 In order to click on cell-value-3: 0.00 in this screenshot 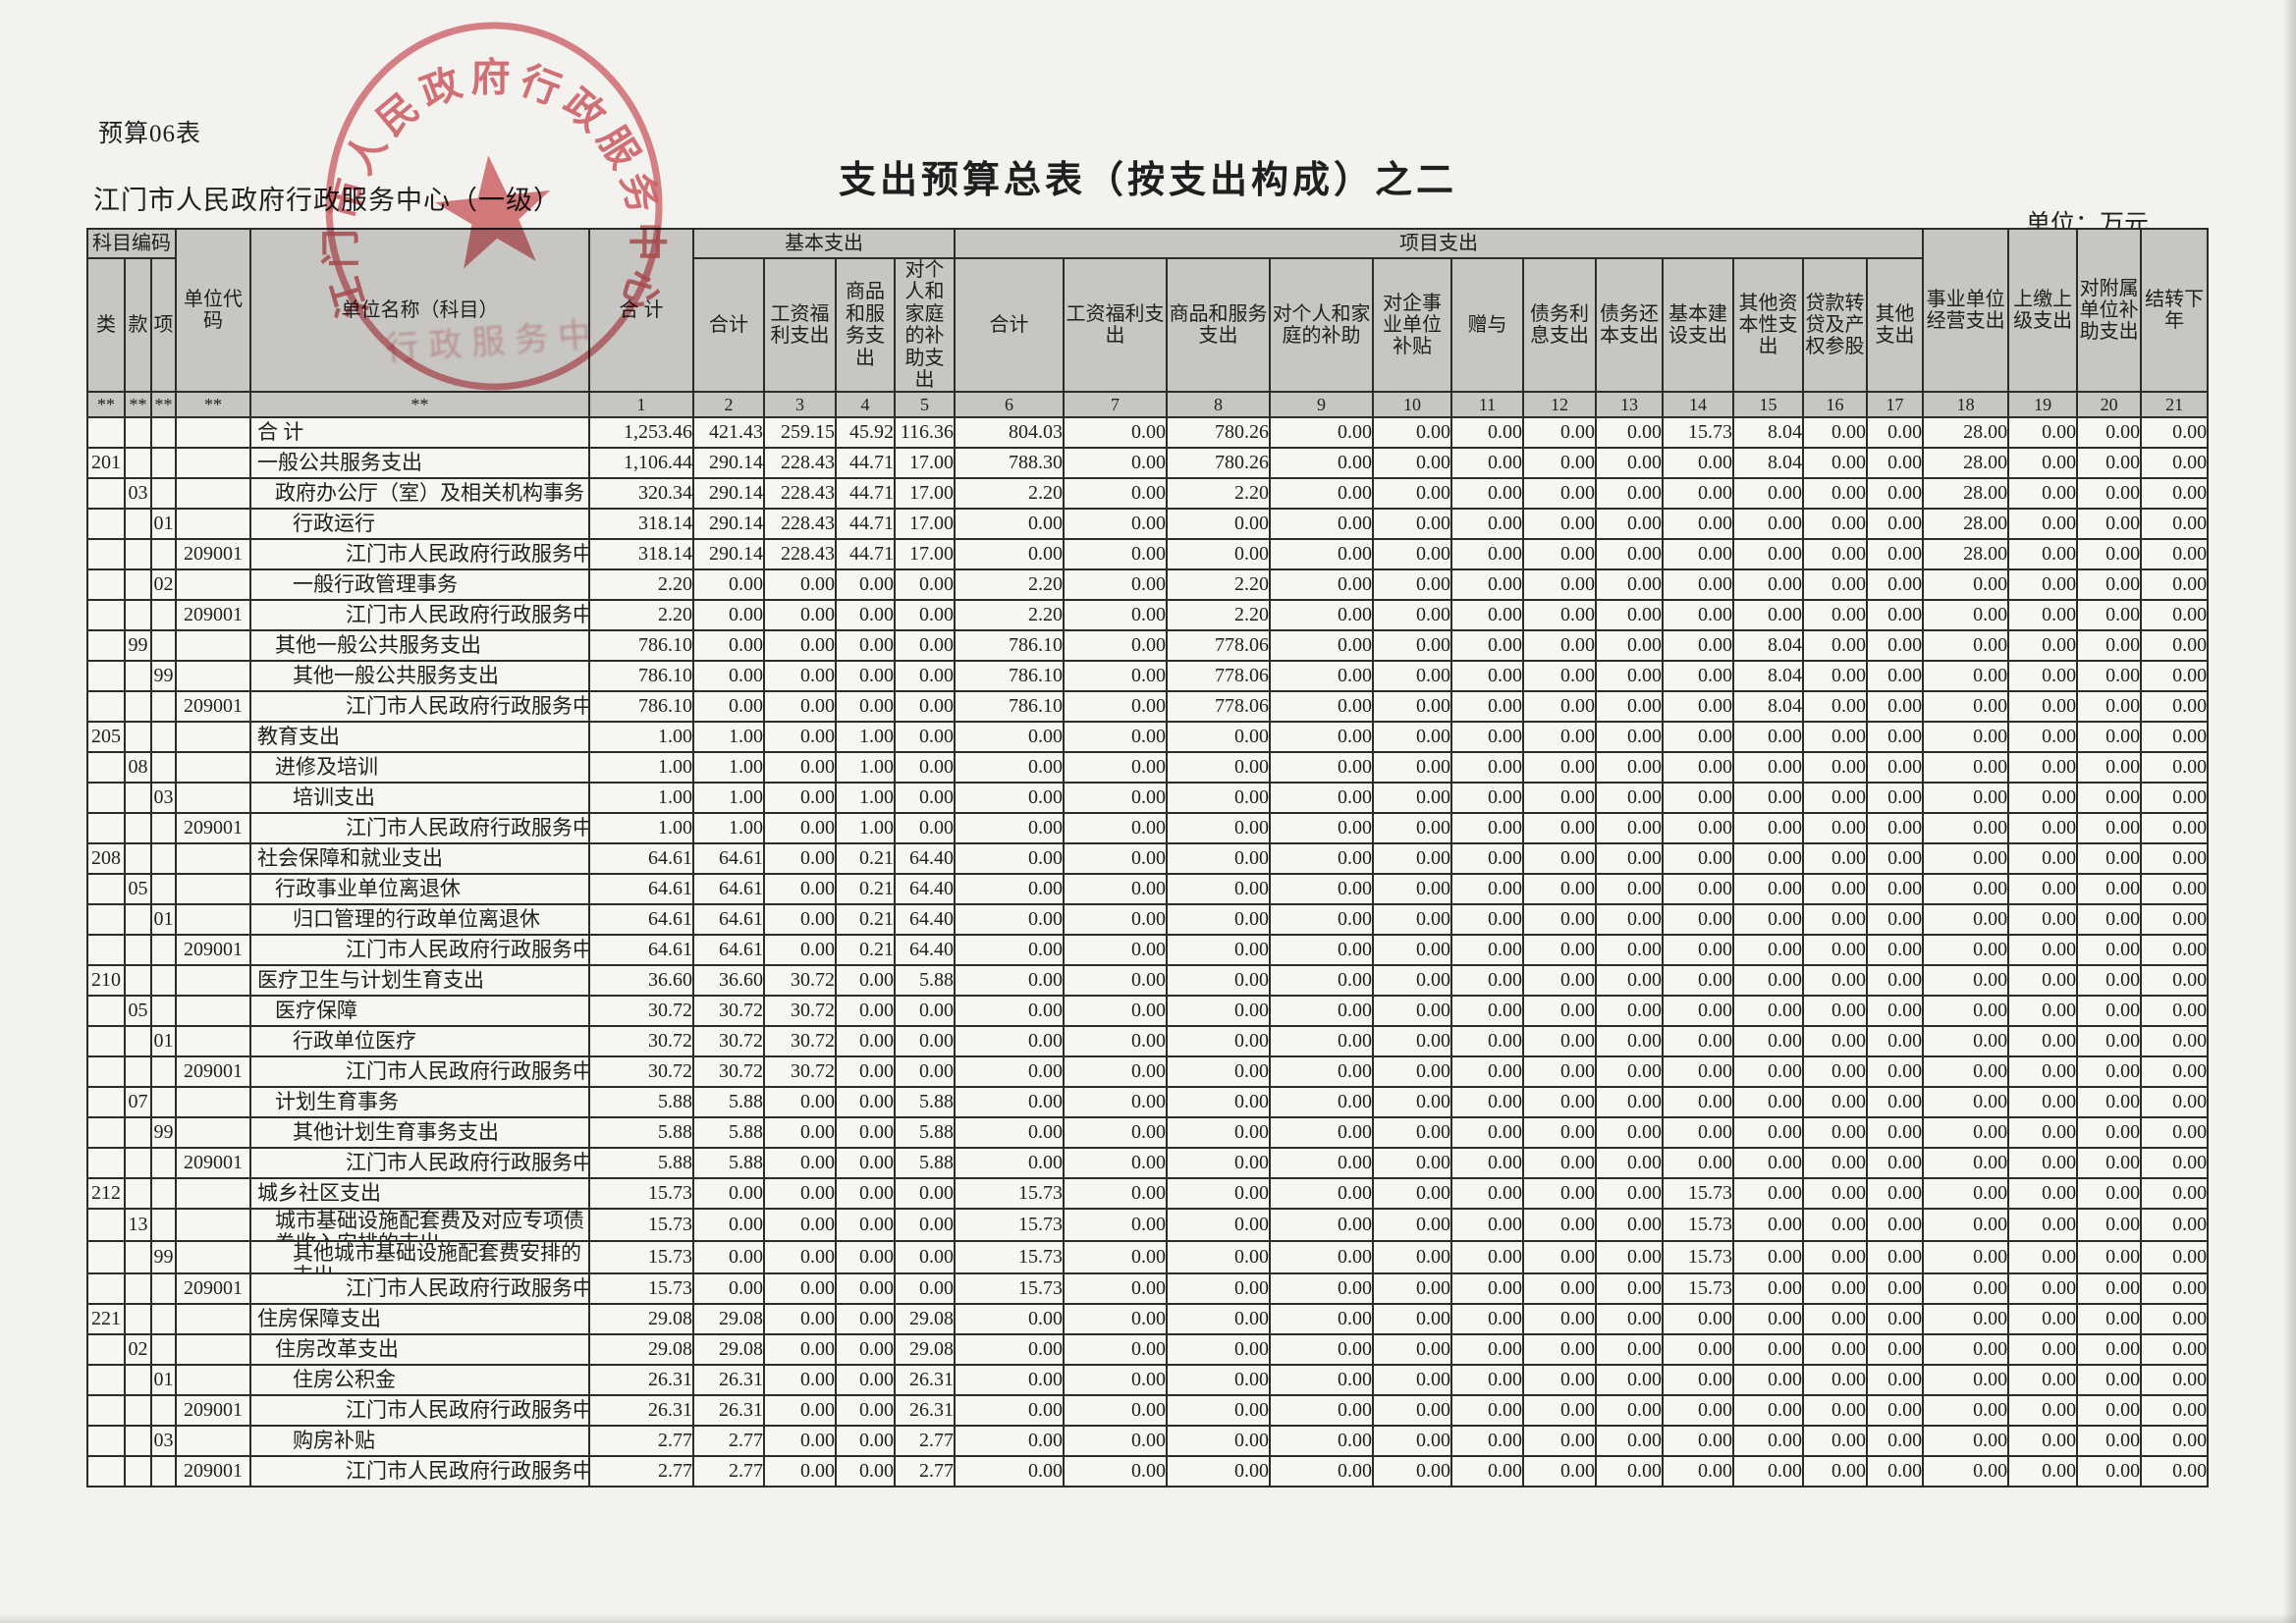, I will do `click(800, 615)`.